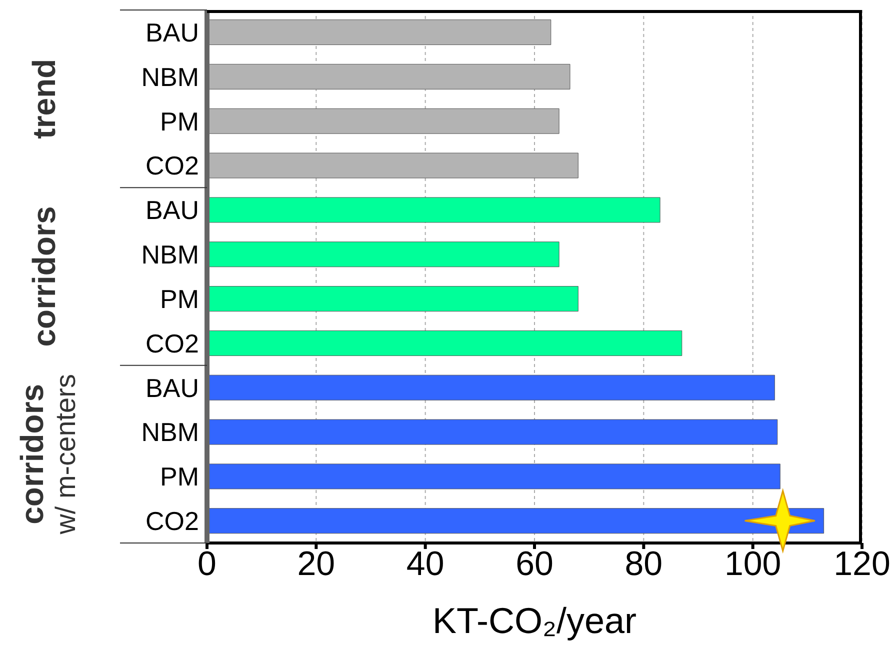  Describe the element at coordinates (753, 564) in the screenshot. I see `x-tick-label: 100` at that location.